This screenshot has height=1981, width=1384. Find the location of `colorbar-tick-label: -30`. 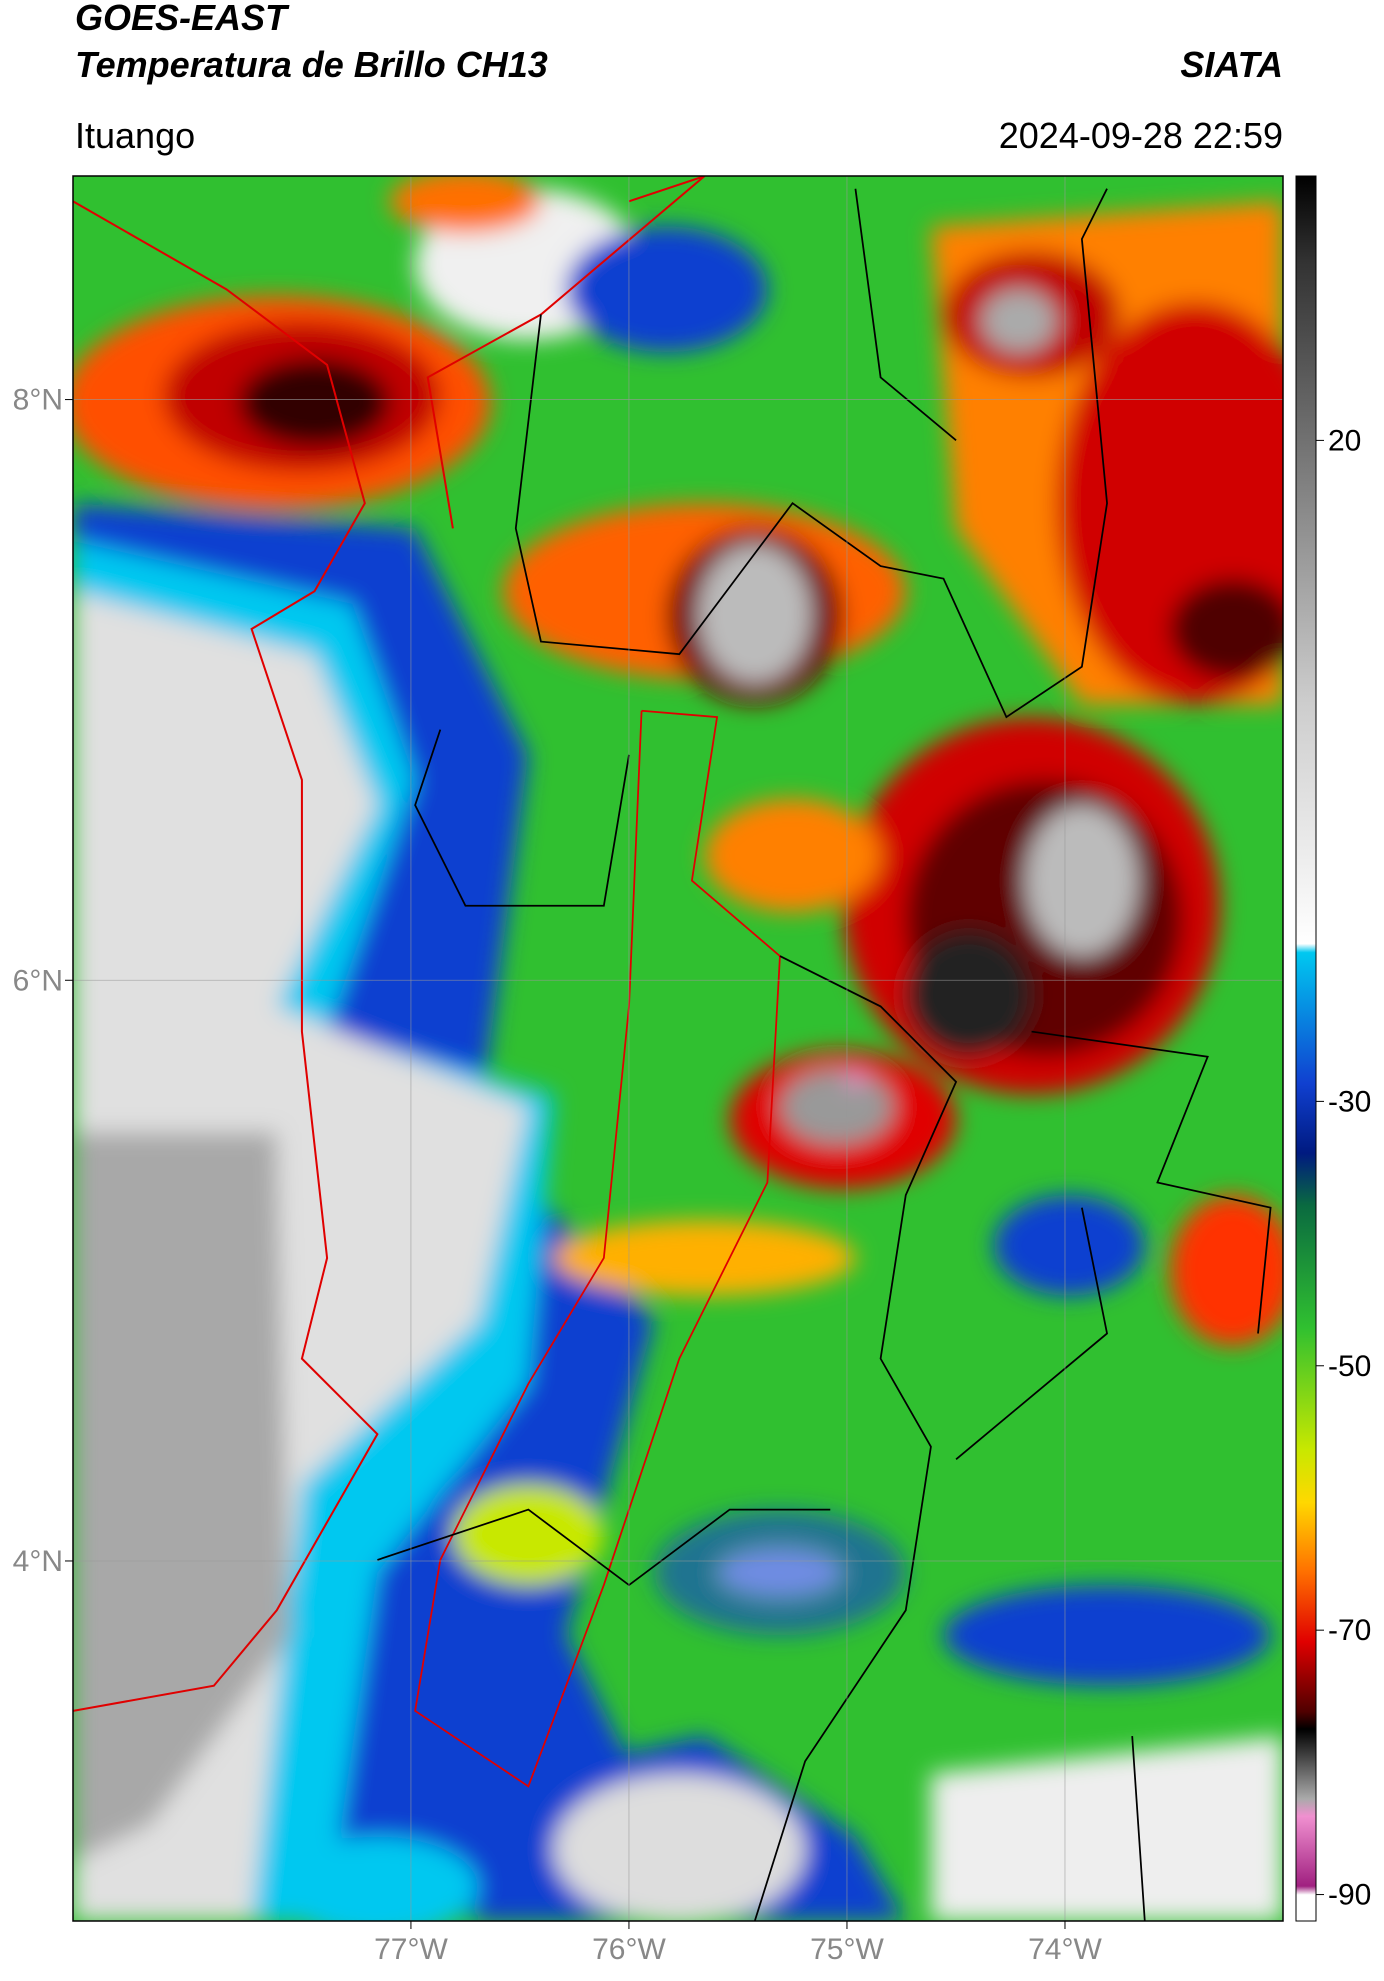

colorbar-tick-label: -30 is located at coordinates (1349, 1101).